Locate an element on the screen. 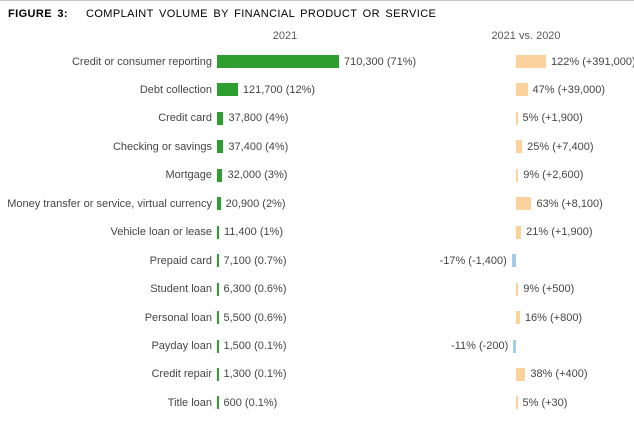 This screenshot has width=634, height=422. category-label: Payday loan is located at coordinates (181, 346).